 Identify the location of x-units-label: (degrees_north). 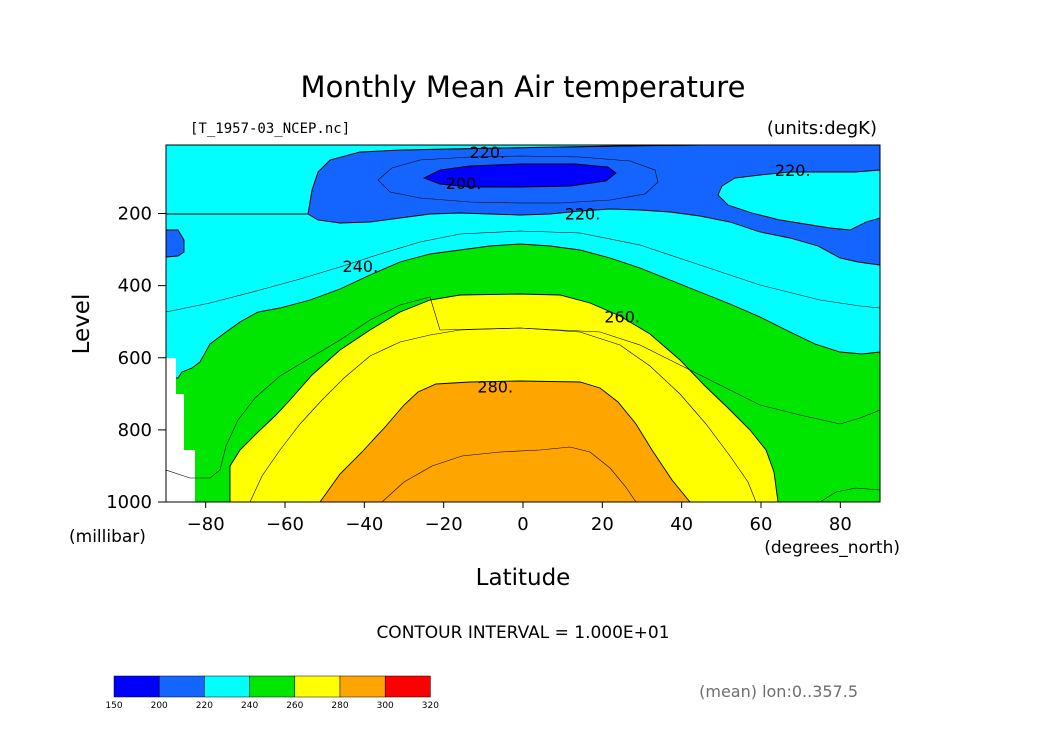
(832, 548).